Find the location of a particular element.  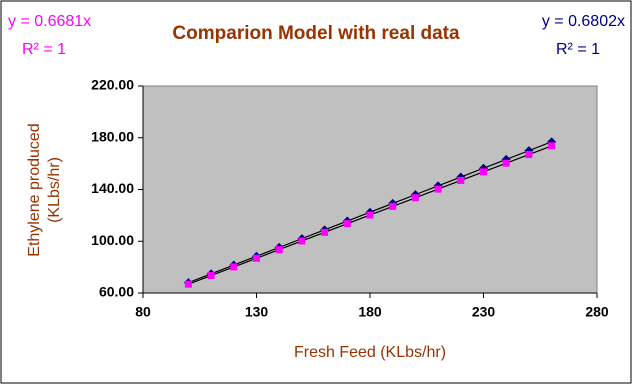

y-tick-label: 220.00 is located at coordinates (112, 85).